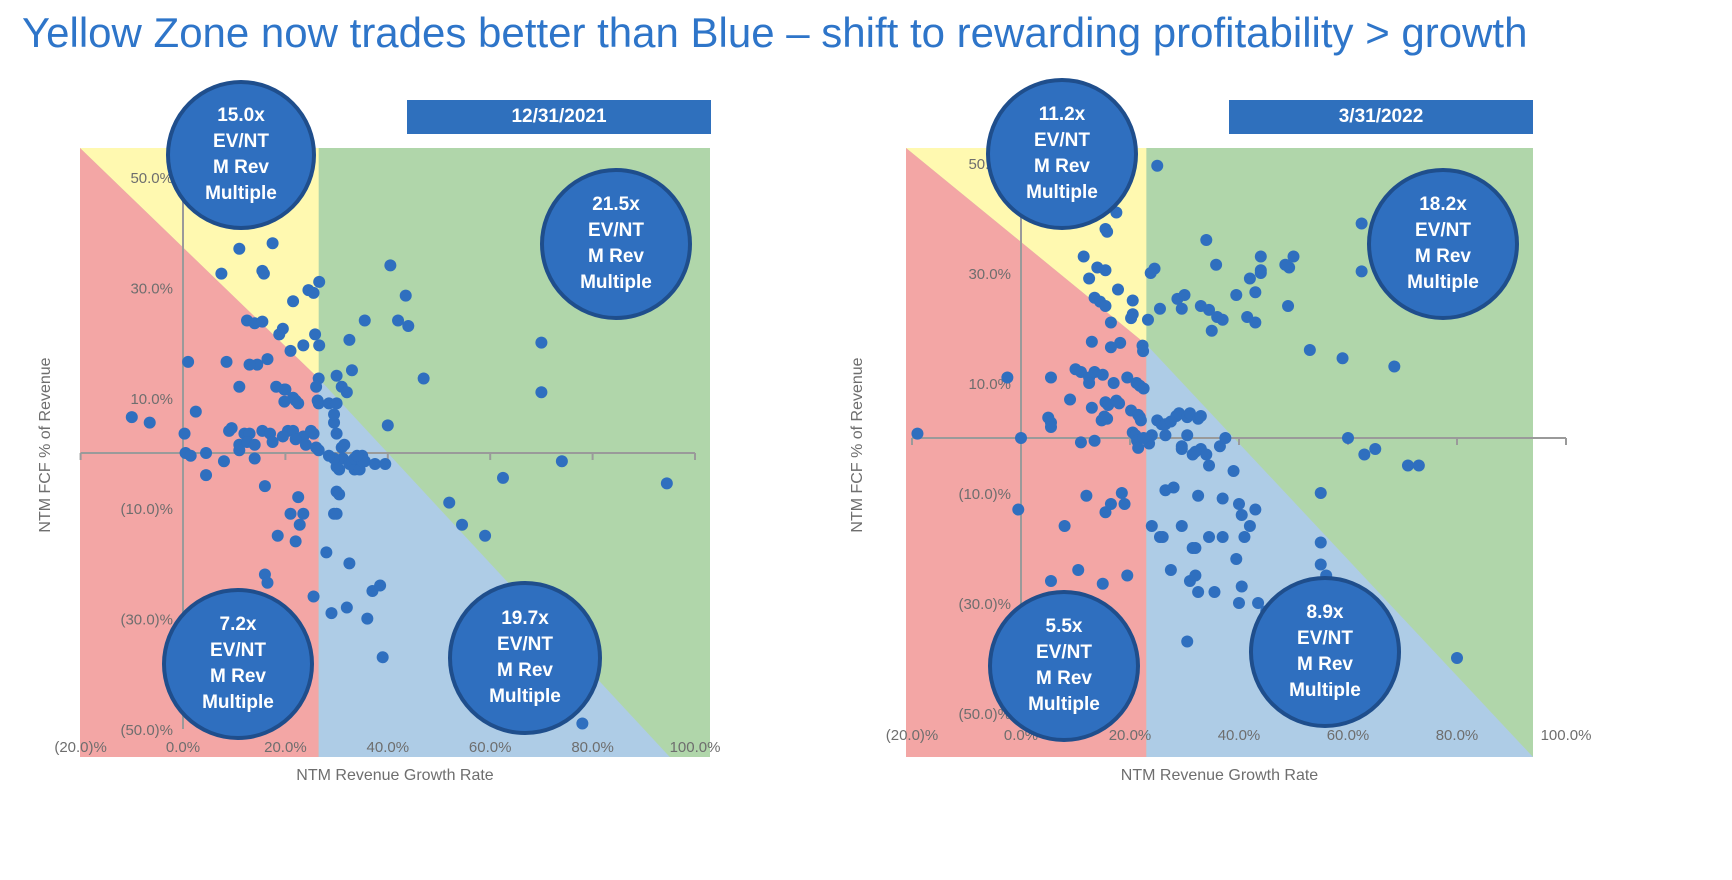 This screenshot has width=1732, height=880. I want to click on zone-multiple: 7.2x, so click(238, 624).